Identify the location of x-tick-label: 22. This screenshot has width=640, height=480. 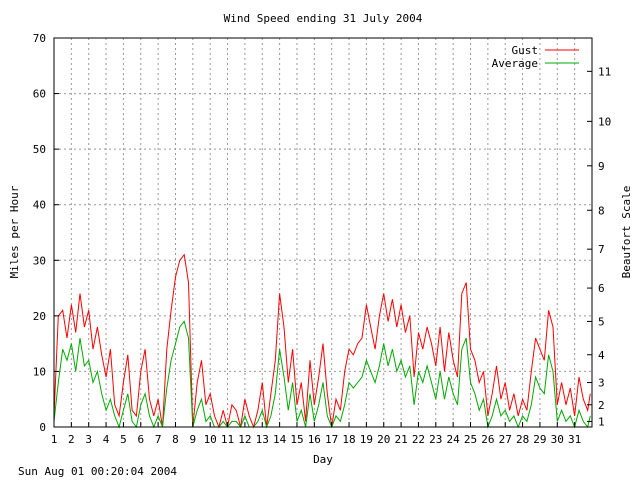
(418, 439).